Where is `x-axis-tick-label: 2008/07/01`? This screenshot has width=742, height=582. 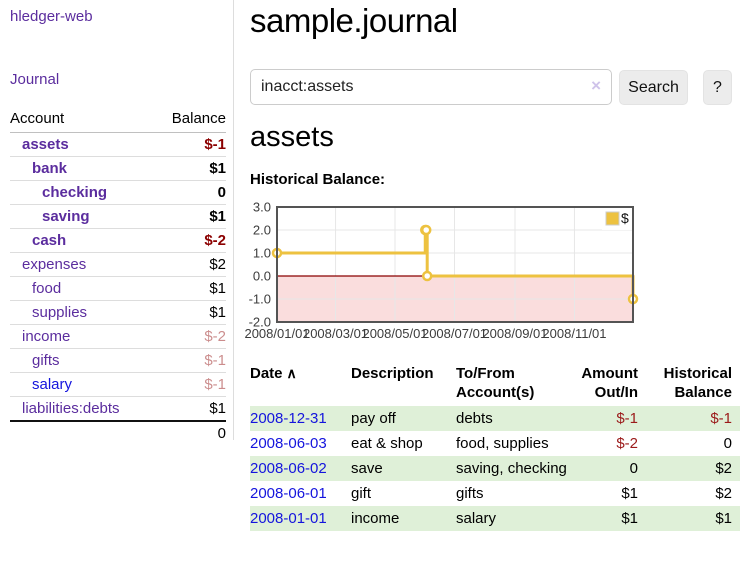 x-axis-tick-label: 2008/07/01 is located at coordinates (454, 333).